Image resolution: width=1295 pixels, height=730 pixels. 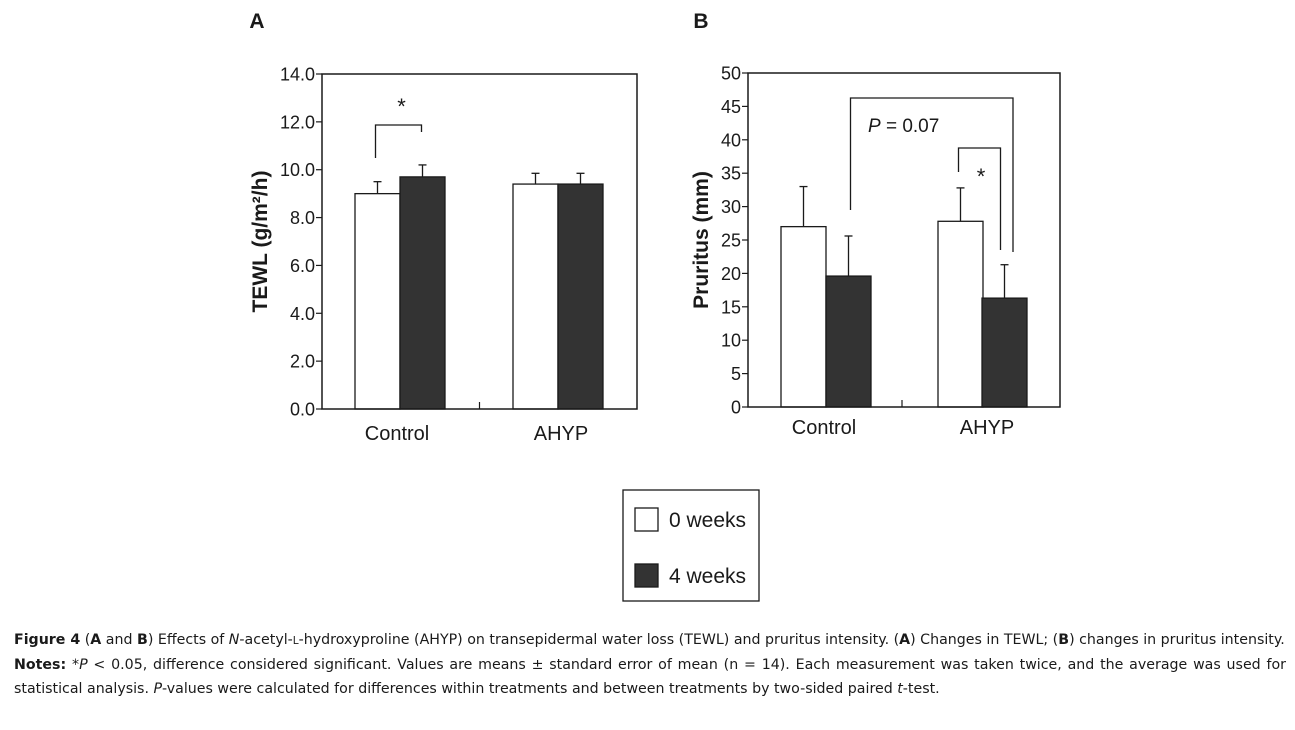 I want to click on caption-text: ) Changes in TEWL; (, so click(x=984, y=640).